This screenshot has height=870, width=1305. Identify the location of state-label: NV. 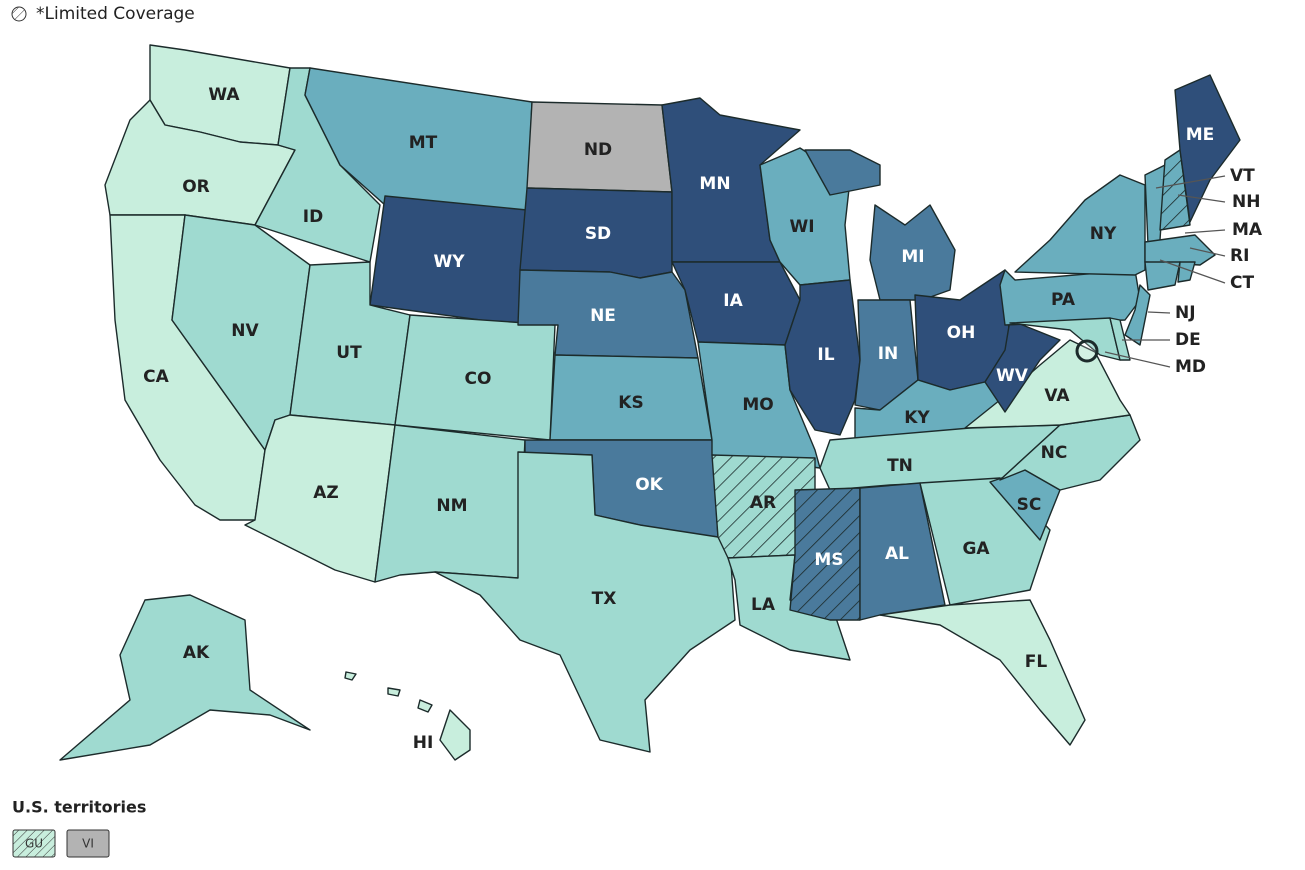
(245, 331).